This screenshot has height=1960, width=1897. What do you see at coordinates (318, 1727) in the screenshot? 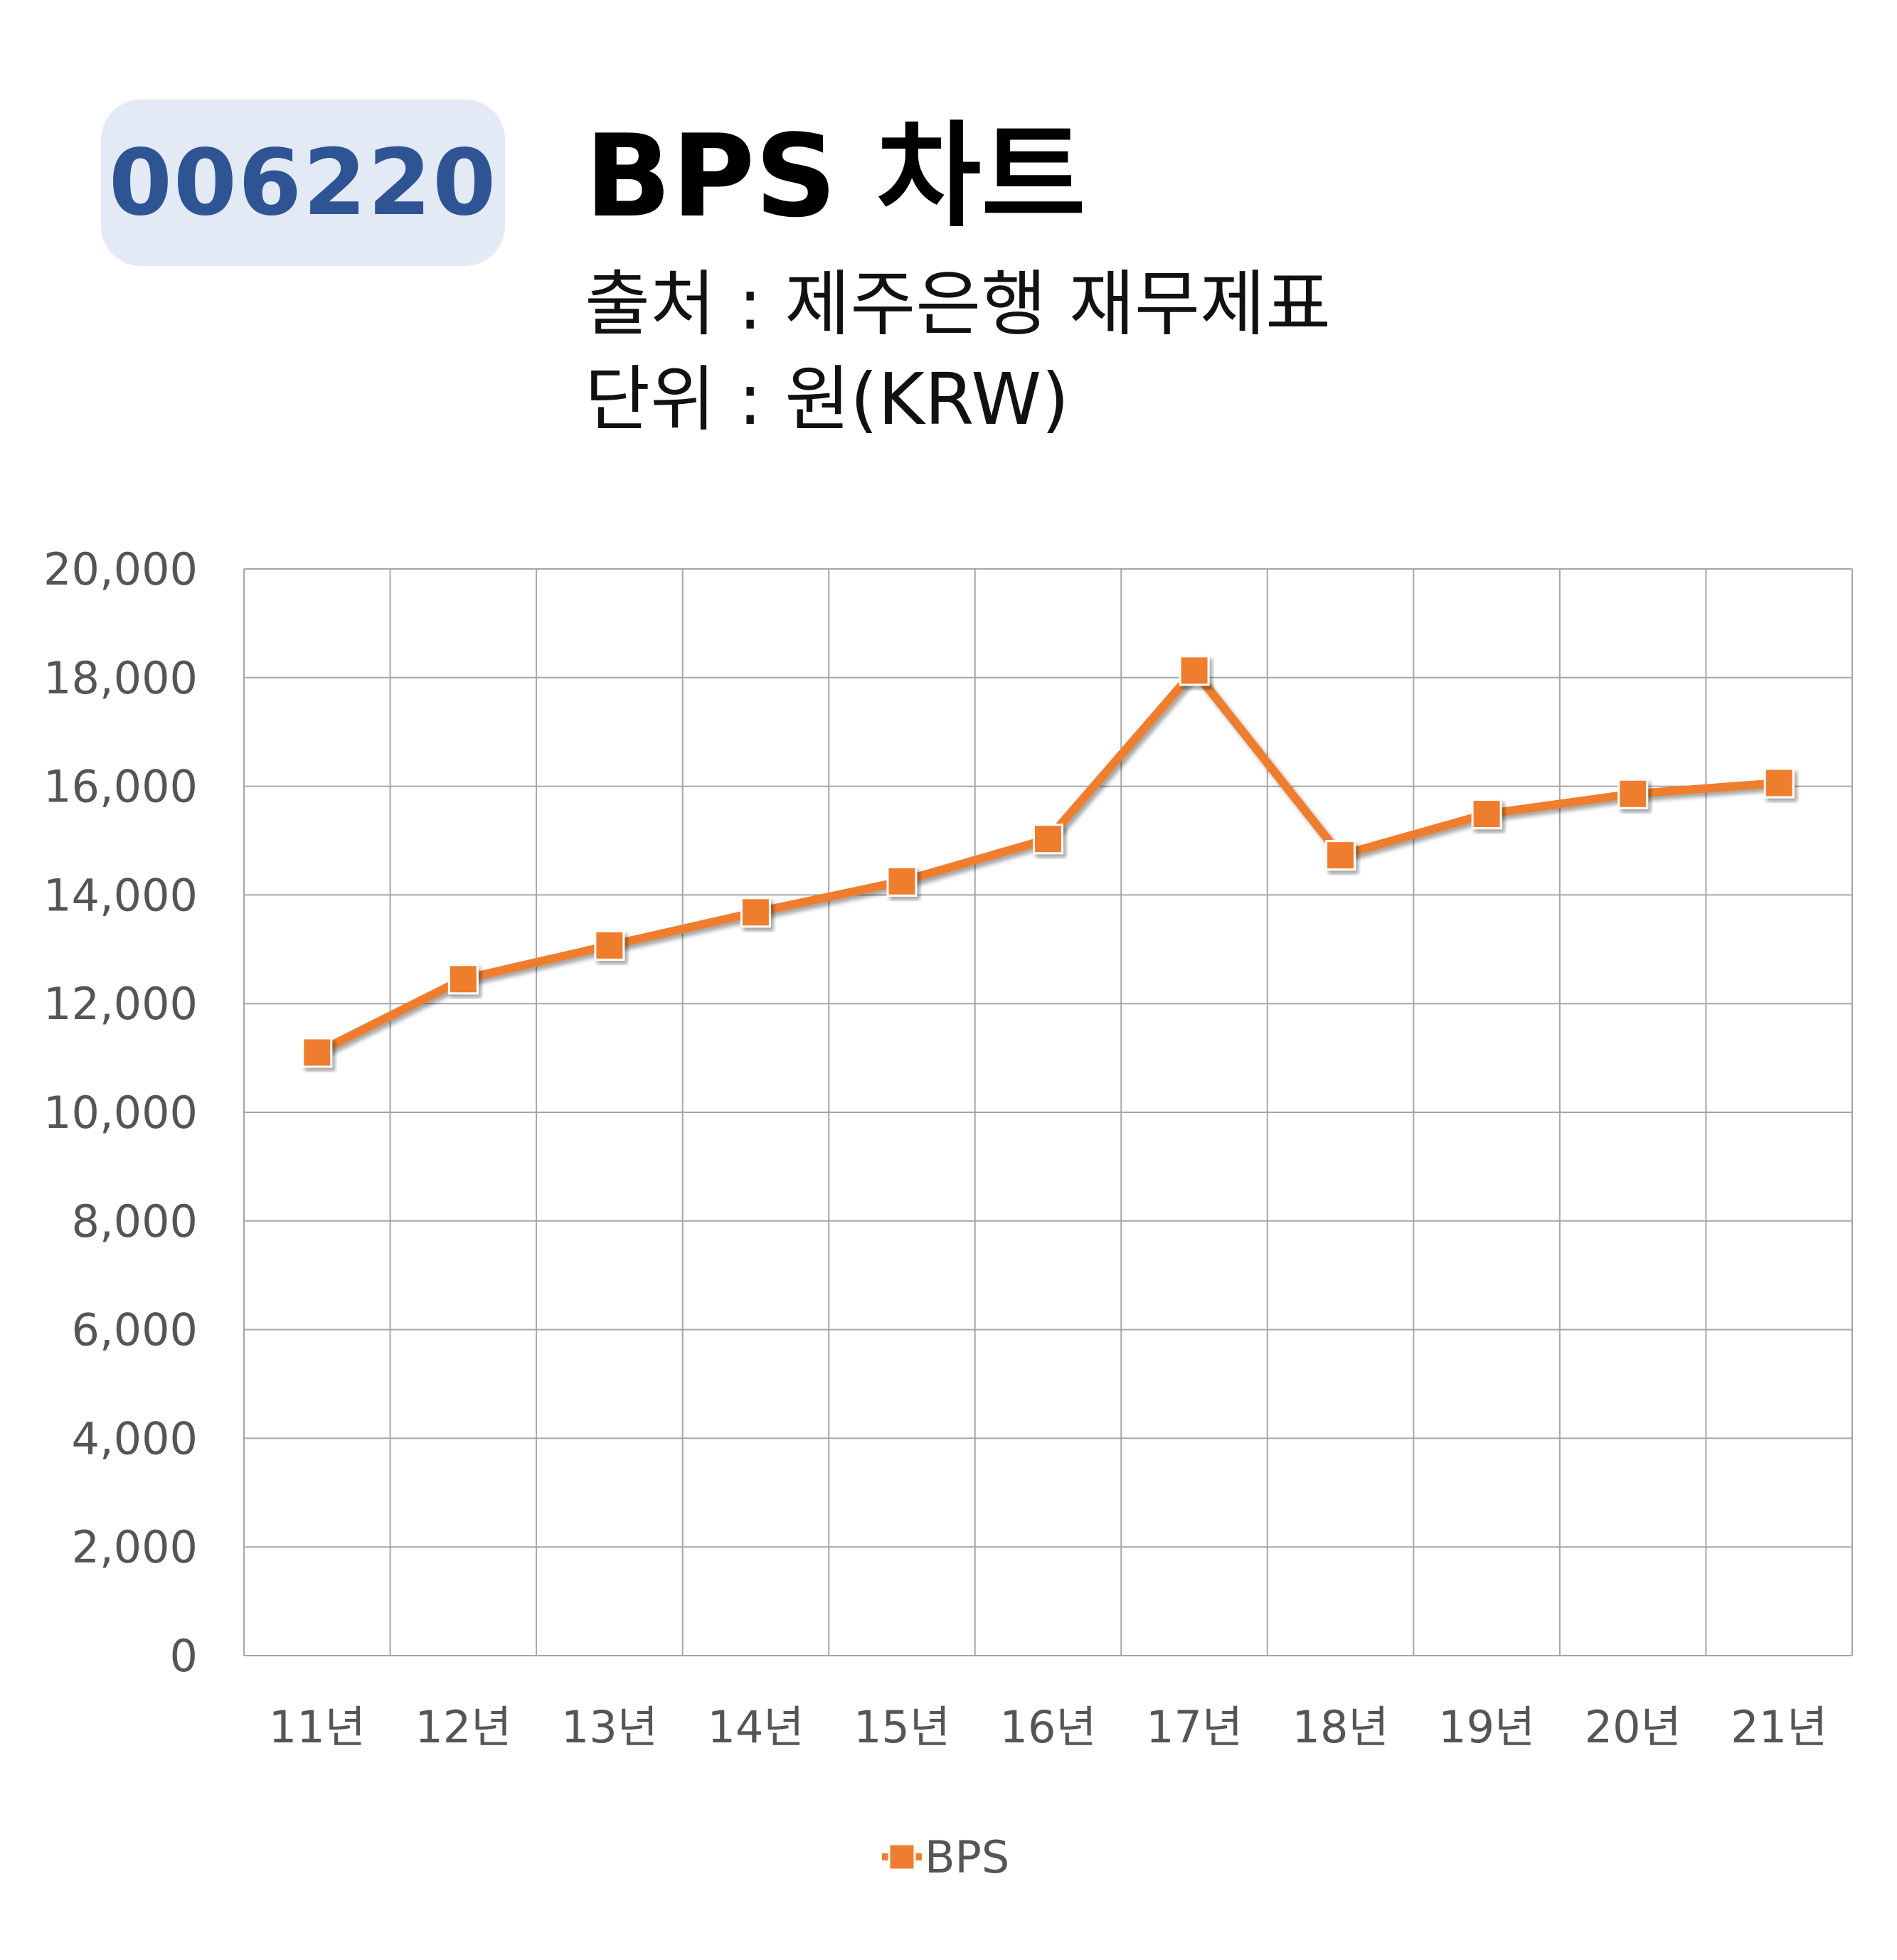
I see `x-tick-label: 11년` at bounding box center [318, 1727].